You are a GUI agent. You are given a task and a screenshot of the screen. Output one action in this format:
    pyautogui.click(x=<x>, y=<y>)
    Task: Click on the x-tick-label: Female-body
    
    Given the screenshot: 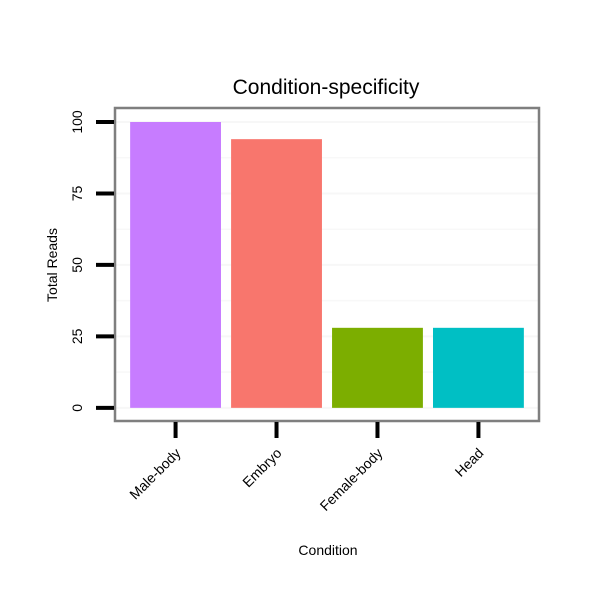 What is the action you would take?
    pyautogui.click(x=351, y=479)
    